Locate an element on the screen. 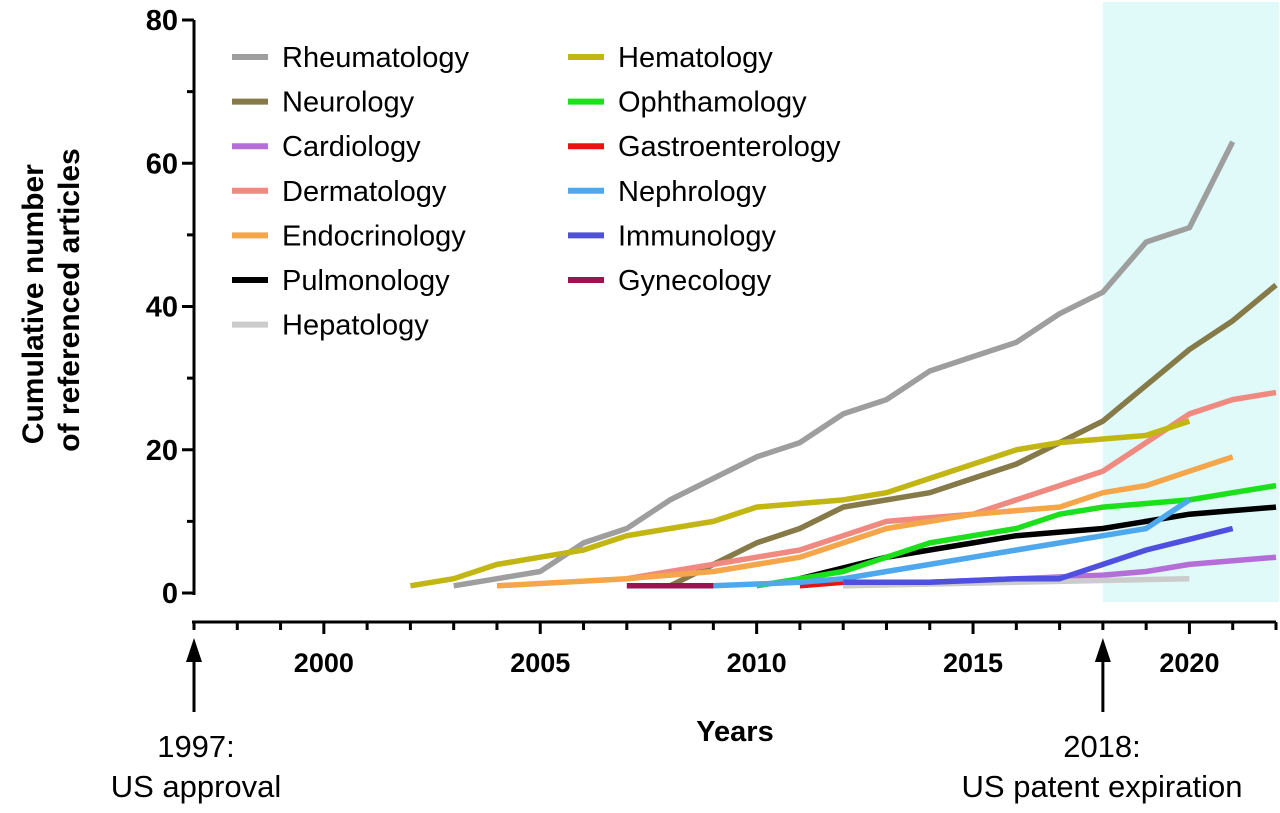 This screenshot has height=813, width=1280. legend-item-nephrology: Nephrology is located at coordinates (667, 192).